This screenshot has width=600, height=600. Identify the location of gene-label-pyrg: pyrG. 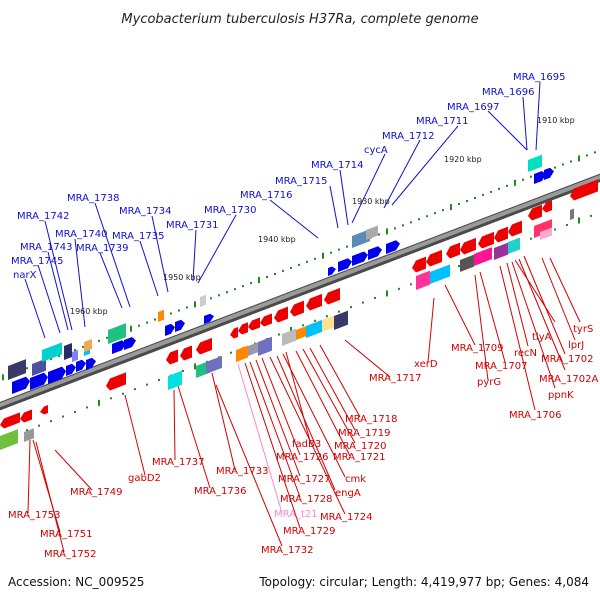
(489, 382).